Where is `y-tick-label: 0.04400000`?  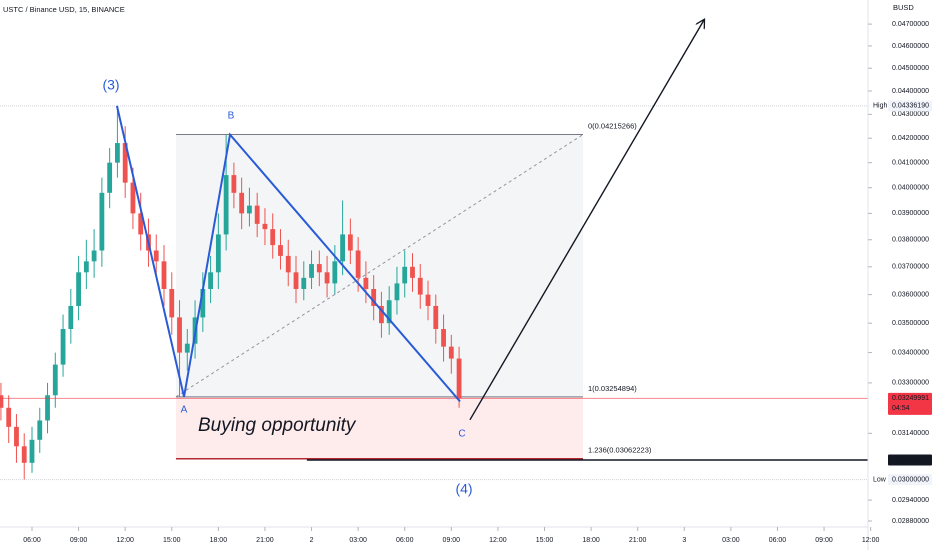 y-tick-label: 0.04400000 is located at coordinates (910, 91).